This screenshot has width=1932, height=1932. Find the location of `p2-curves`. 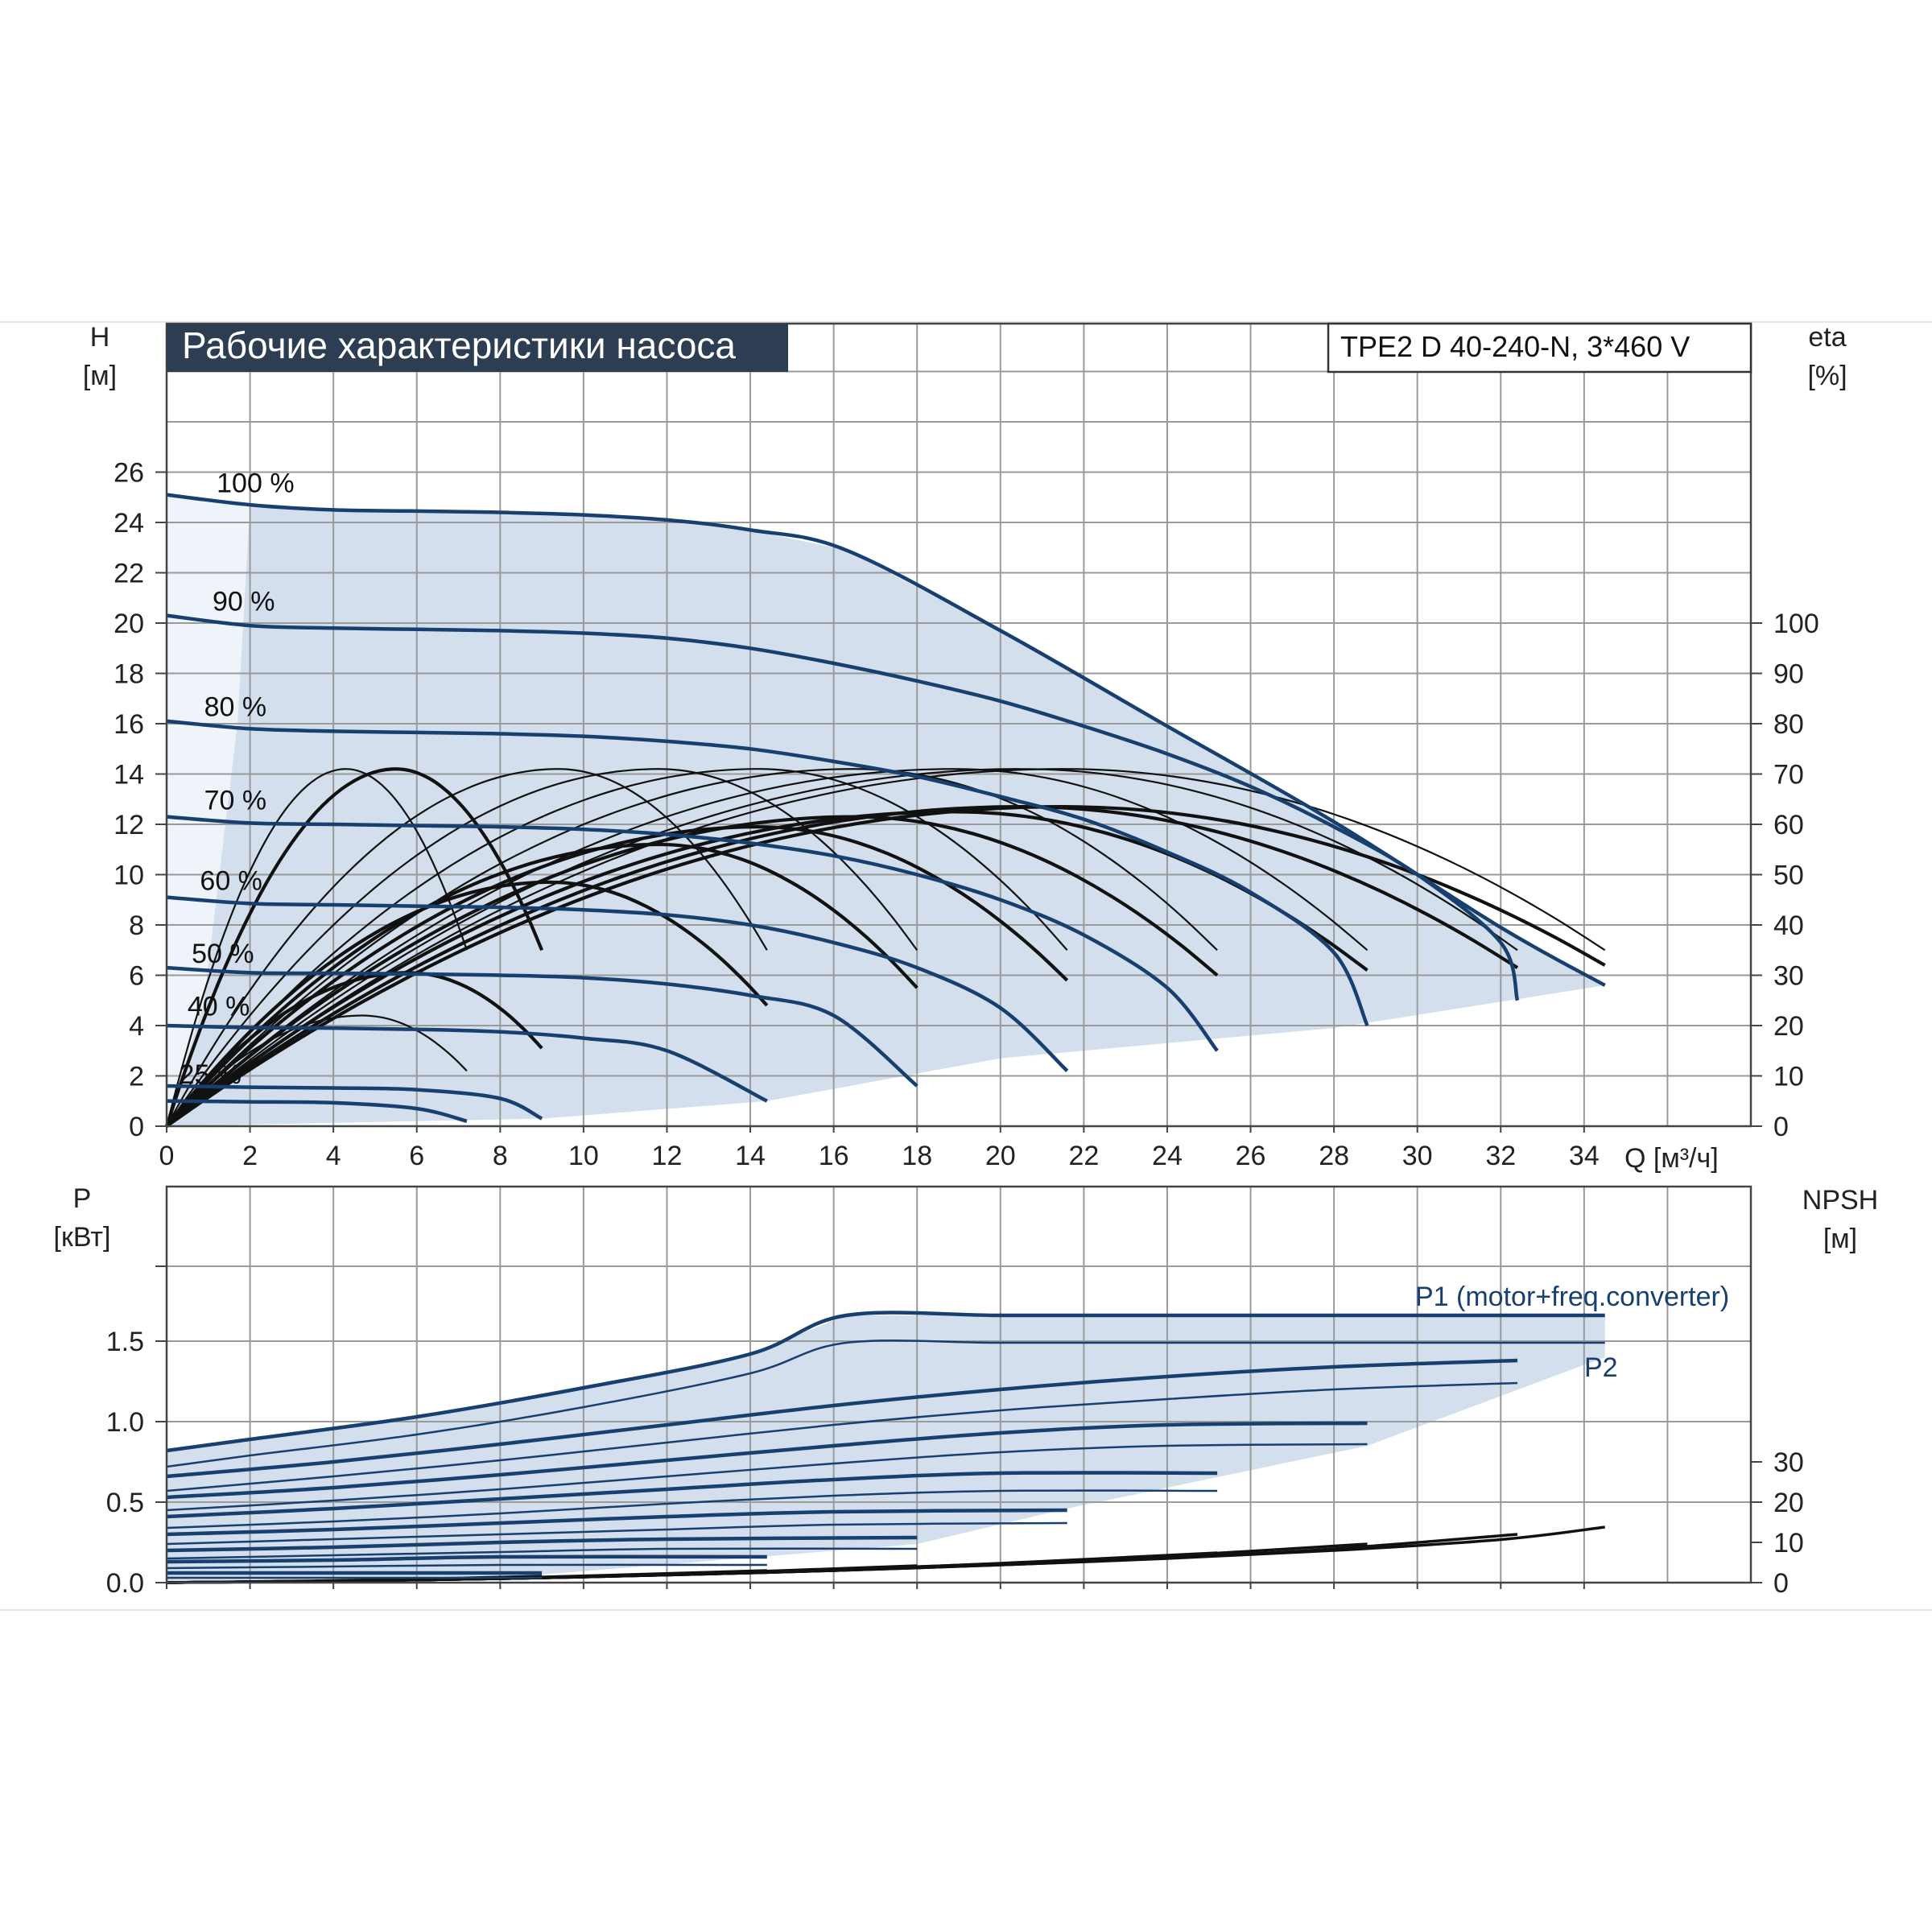

p2-curves is located at coordinates (885, 1459).